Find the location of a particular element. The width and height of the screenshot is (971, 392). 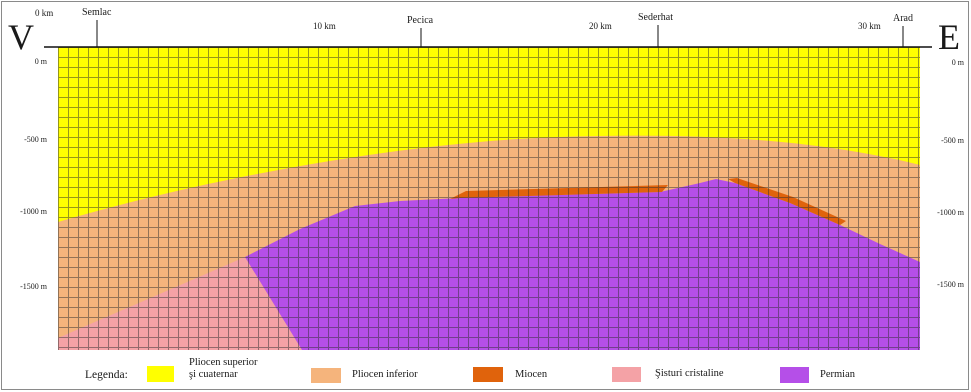

depth-label-right-1500: -1500 m is located at coordinates (950, 284).